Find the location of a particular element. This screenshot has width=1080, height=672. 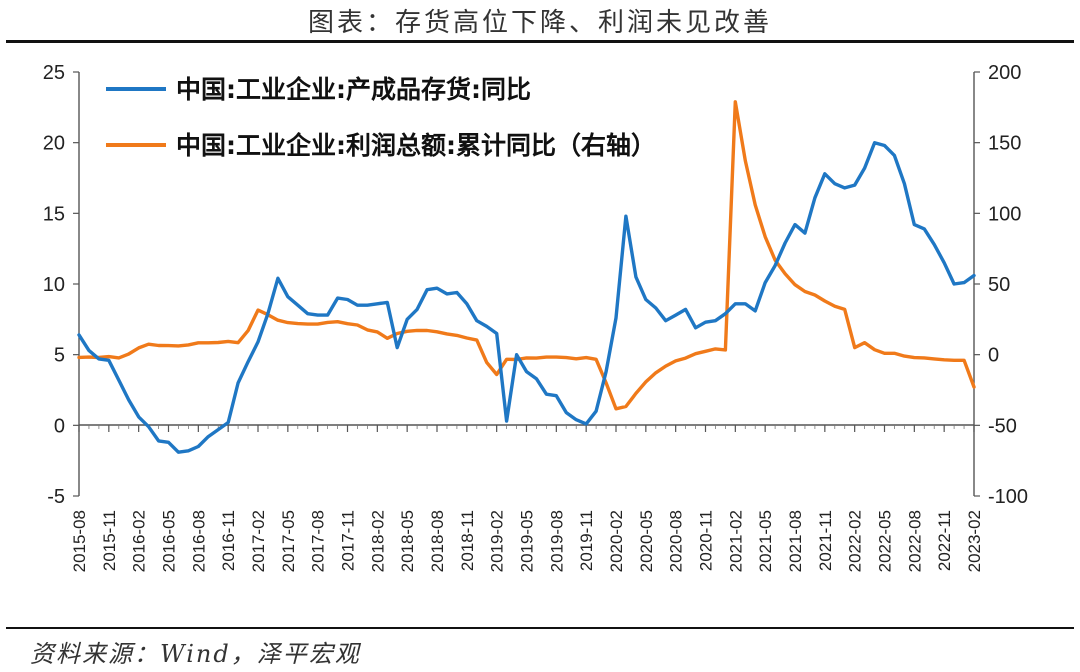

right-tick-label: -50 is located at coordinates (1002, 426).